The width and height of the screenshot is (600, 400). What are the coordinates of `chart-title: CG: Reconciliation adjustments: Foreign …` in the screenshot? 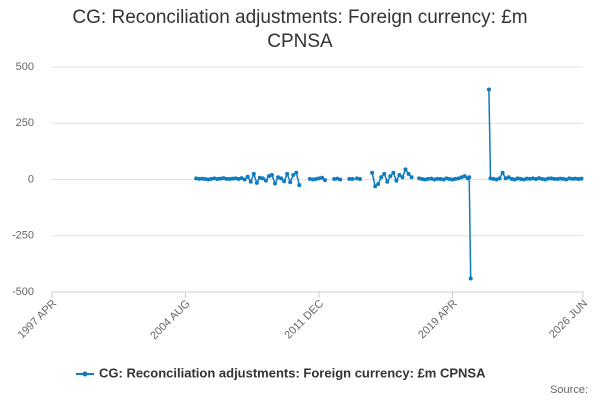 It's located at (300, 29).